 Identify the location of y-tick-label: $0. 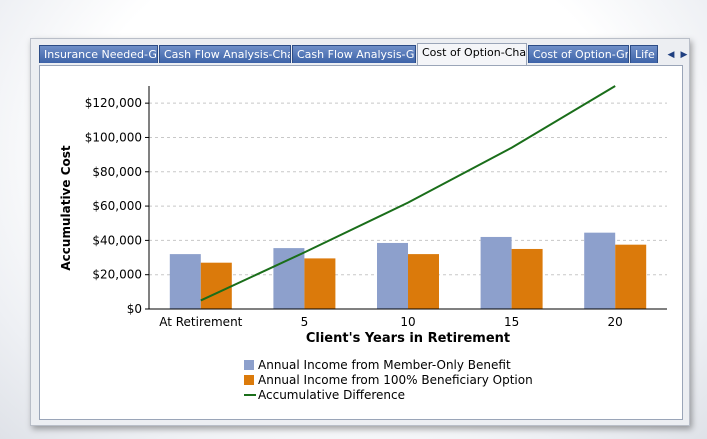
(134, 309).